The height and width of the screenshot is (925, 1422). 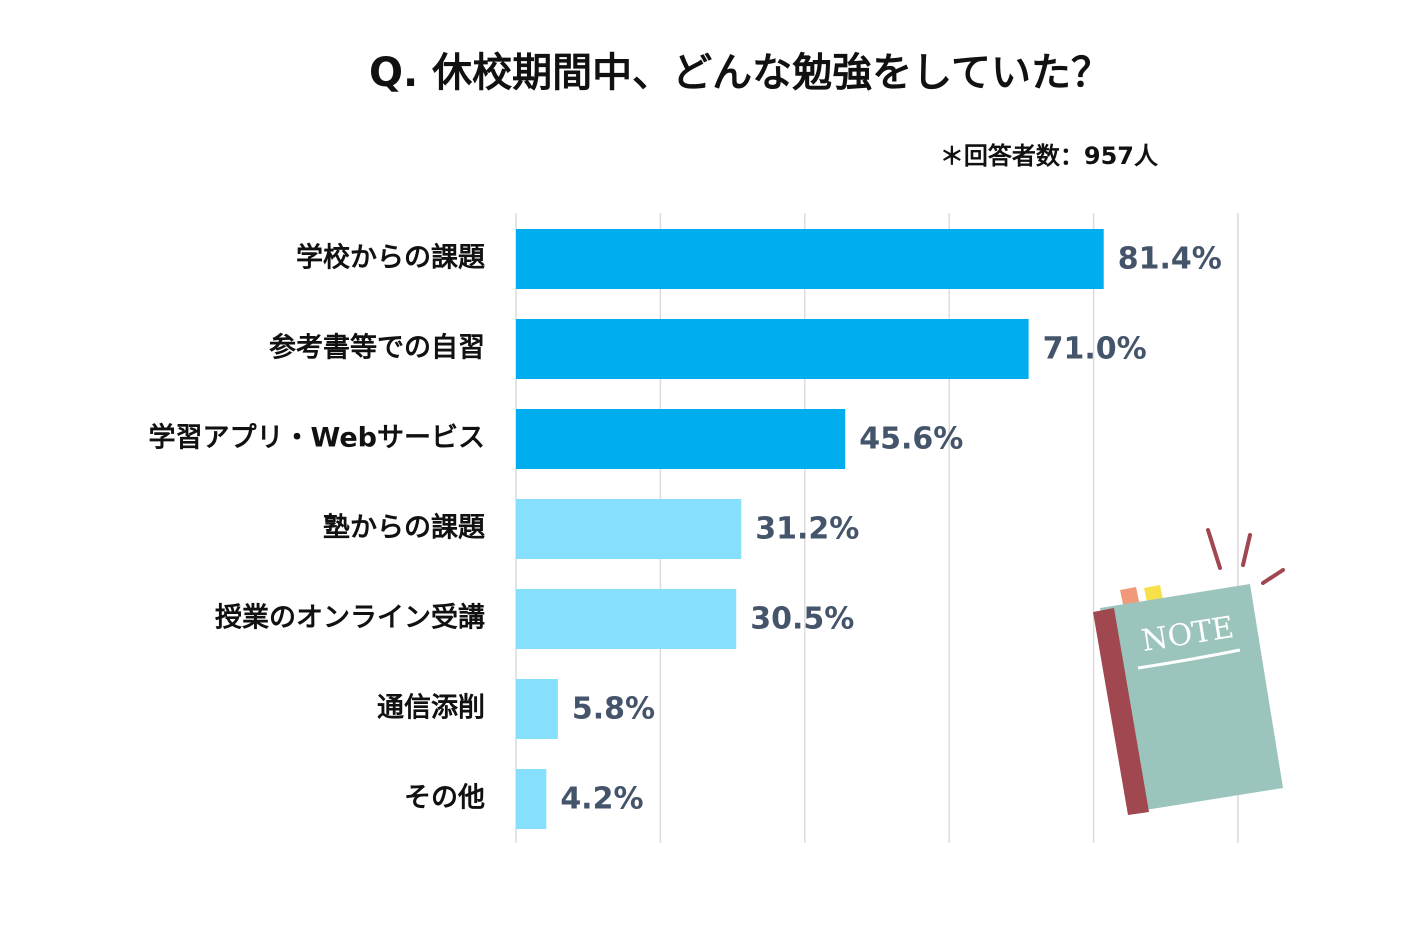 I want to click on notebook-illustration: NOTE, so click(x=1189, y=671).